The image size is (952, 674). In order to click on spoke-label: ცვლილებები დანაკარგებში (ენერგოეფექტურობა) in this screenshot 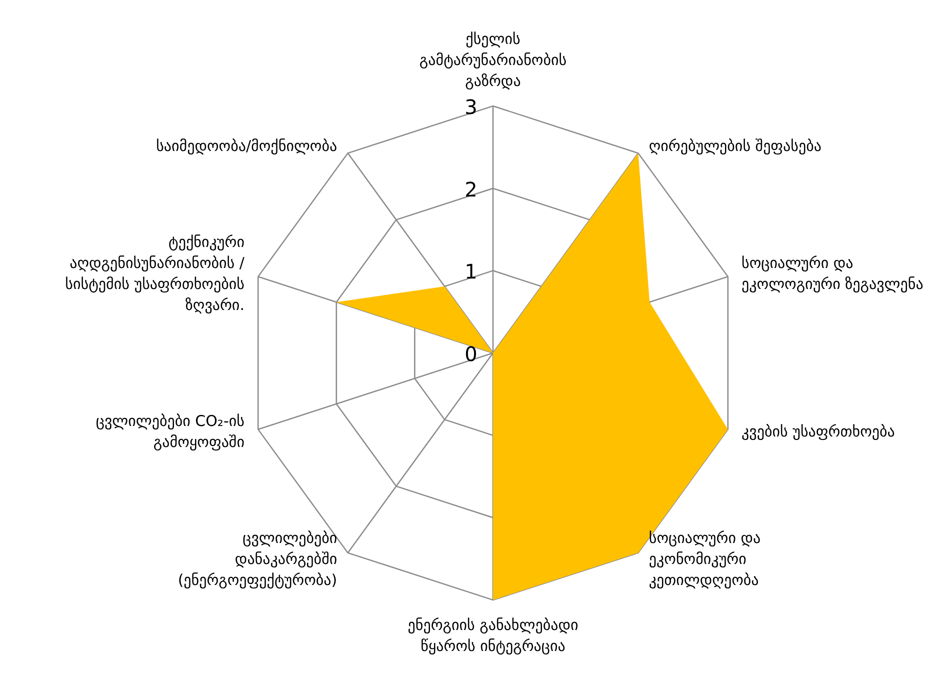, I will do `click(258, 558)`.